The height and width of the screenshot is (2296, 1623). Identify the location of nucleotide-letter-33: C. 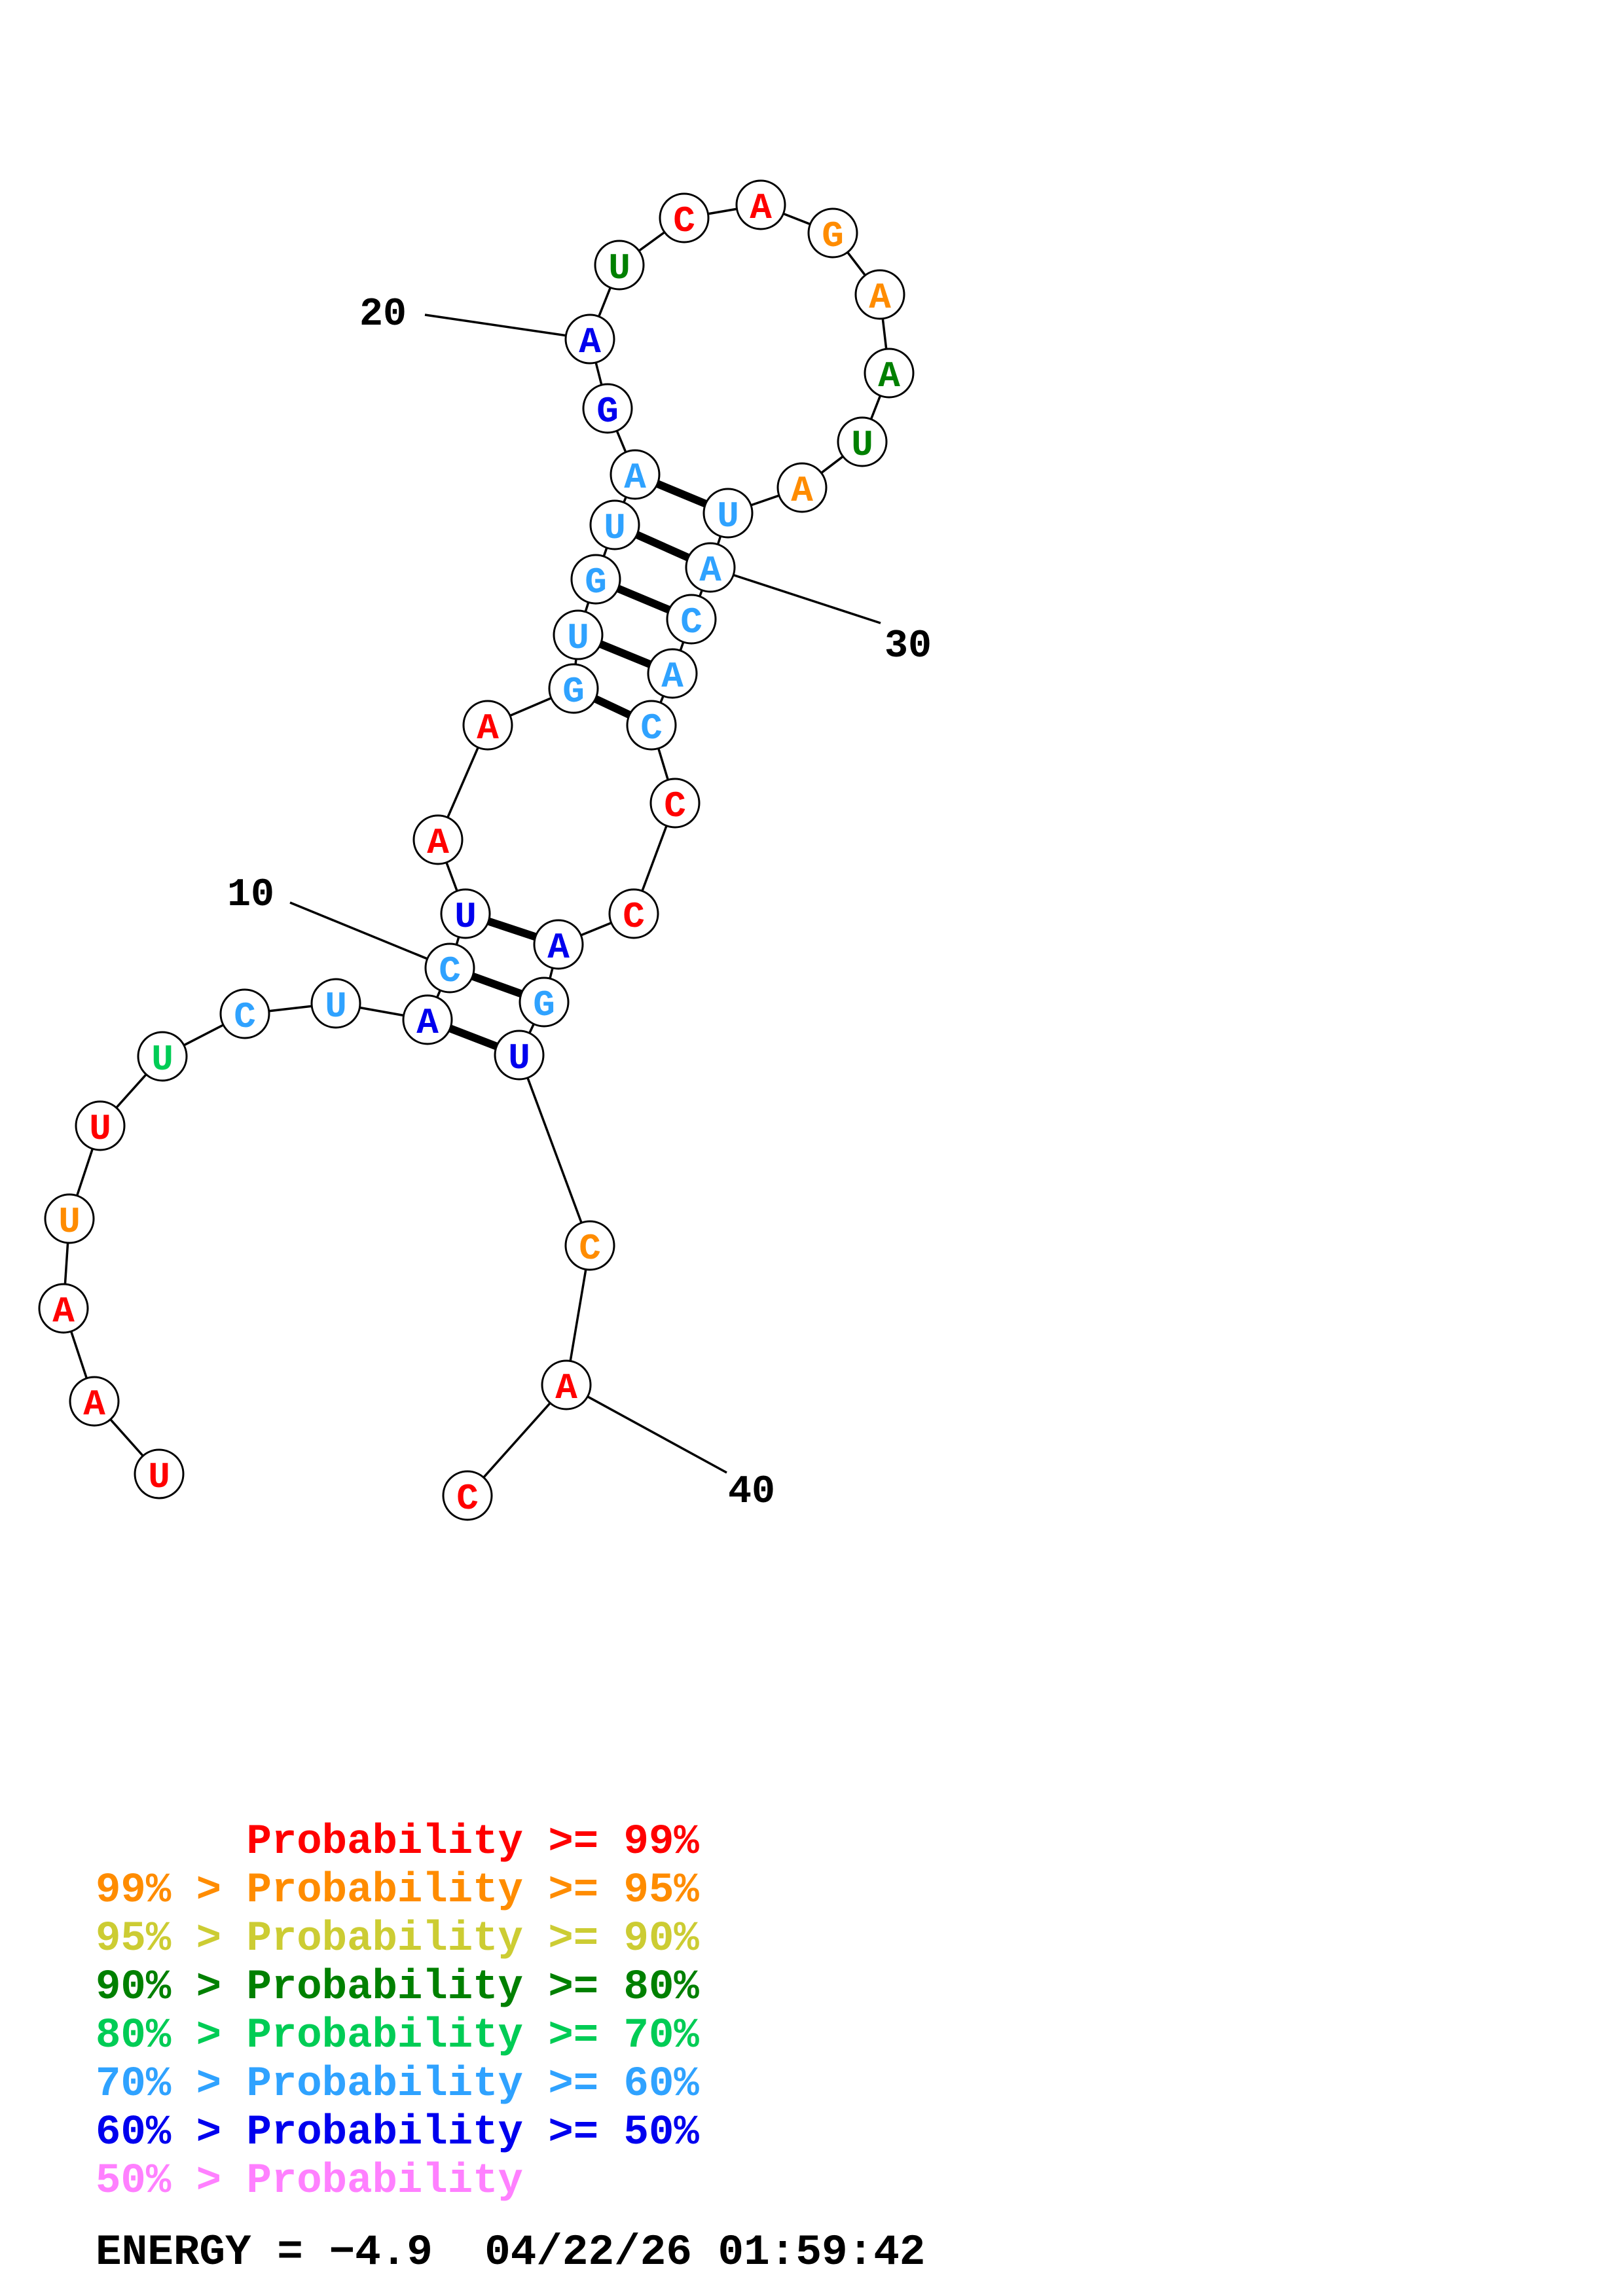
(651, 728).